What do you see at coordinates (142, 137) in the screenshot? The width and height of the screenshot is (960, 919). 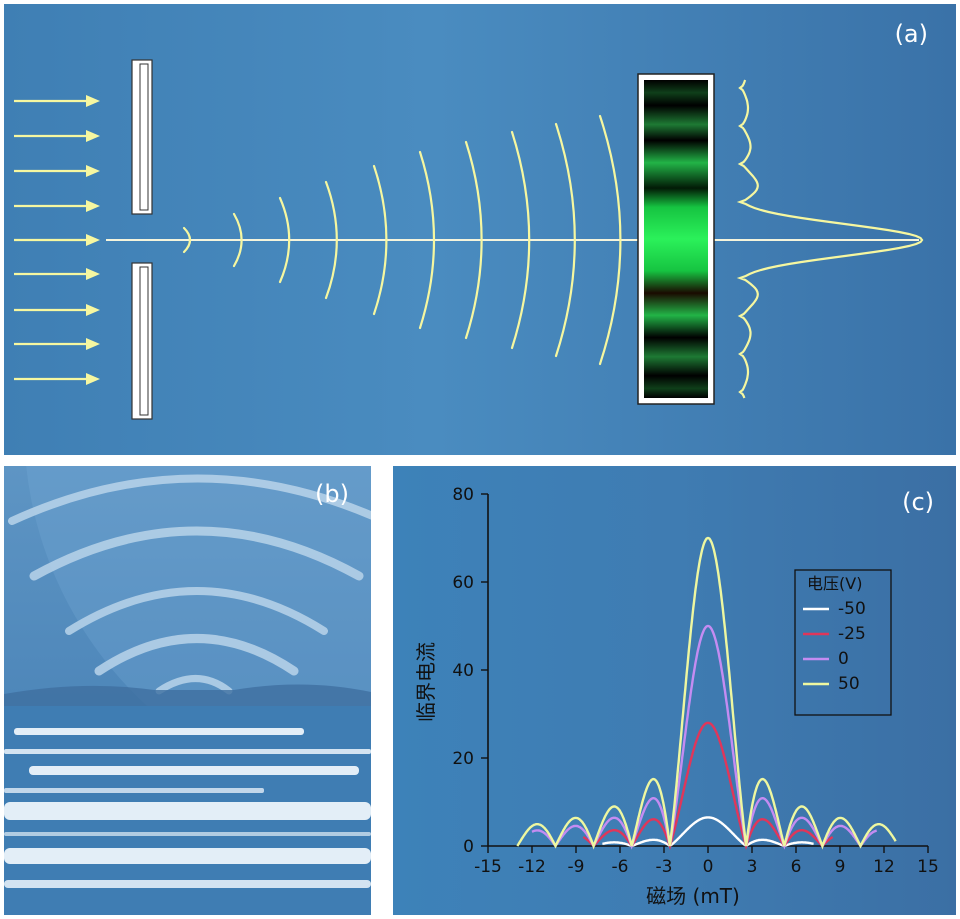 I see `slit-barrier-top` at bounding box center [142, 137].